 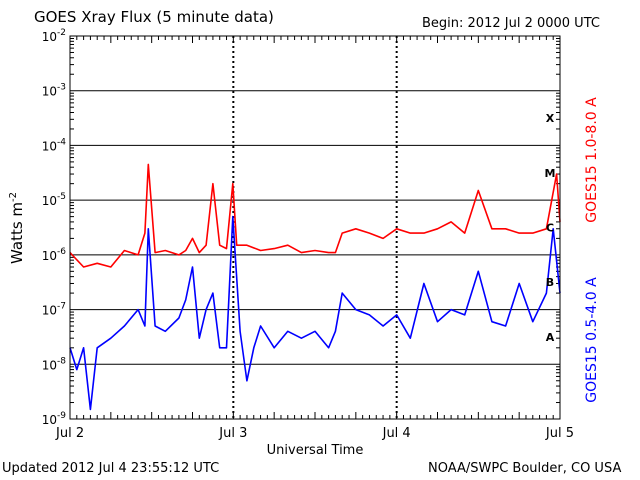 I want to click on flare-class-label: X, so click(x=550, y=118).